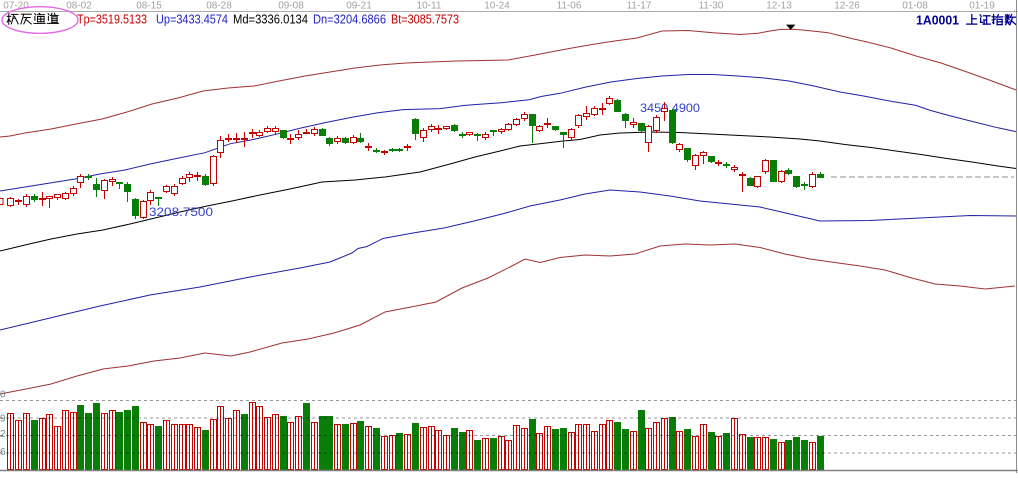  What do you see at coordinates (181, 212) in the screenshot?
I see `svg-text: 3208.7500` at bounding box center [181, 212].